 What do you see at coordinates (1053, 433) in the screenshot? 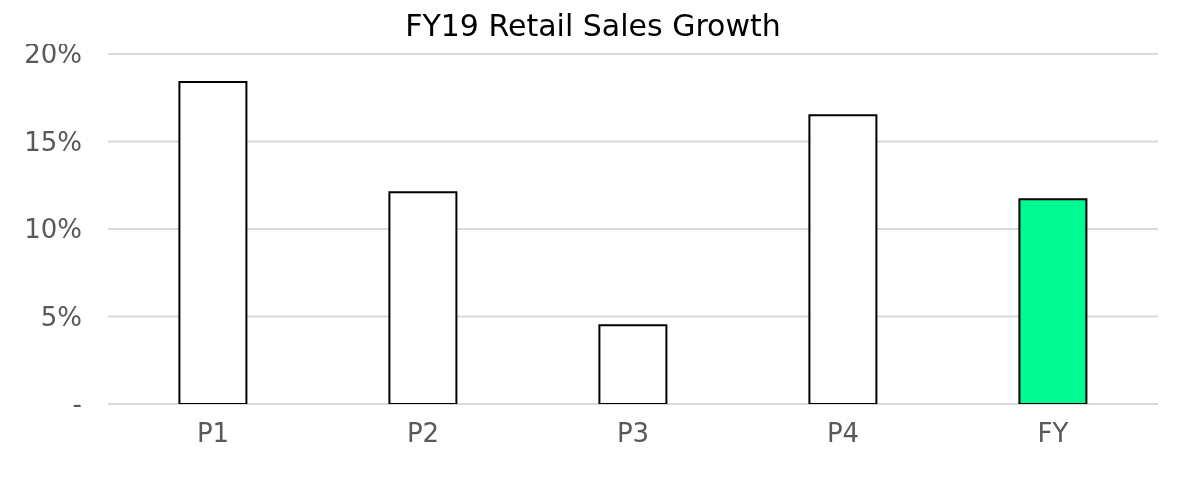
I see `x-tick-label: FY` at bounding box center [1053, 433].